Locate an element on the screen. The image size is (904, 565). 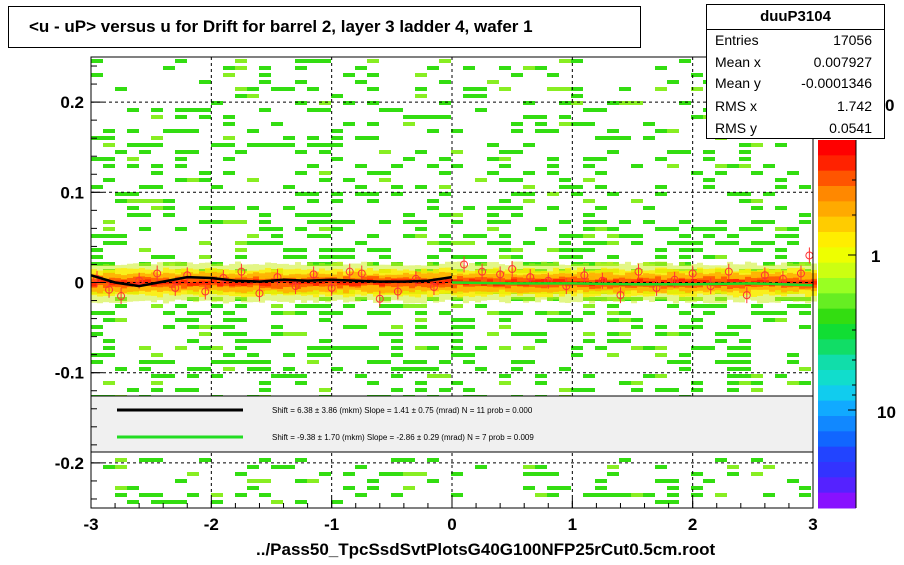
stat-value: 17056 is located at coordinates (852, 40).